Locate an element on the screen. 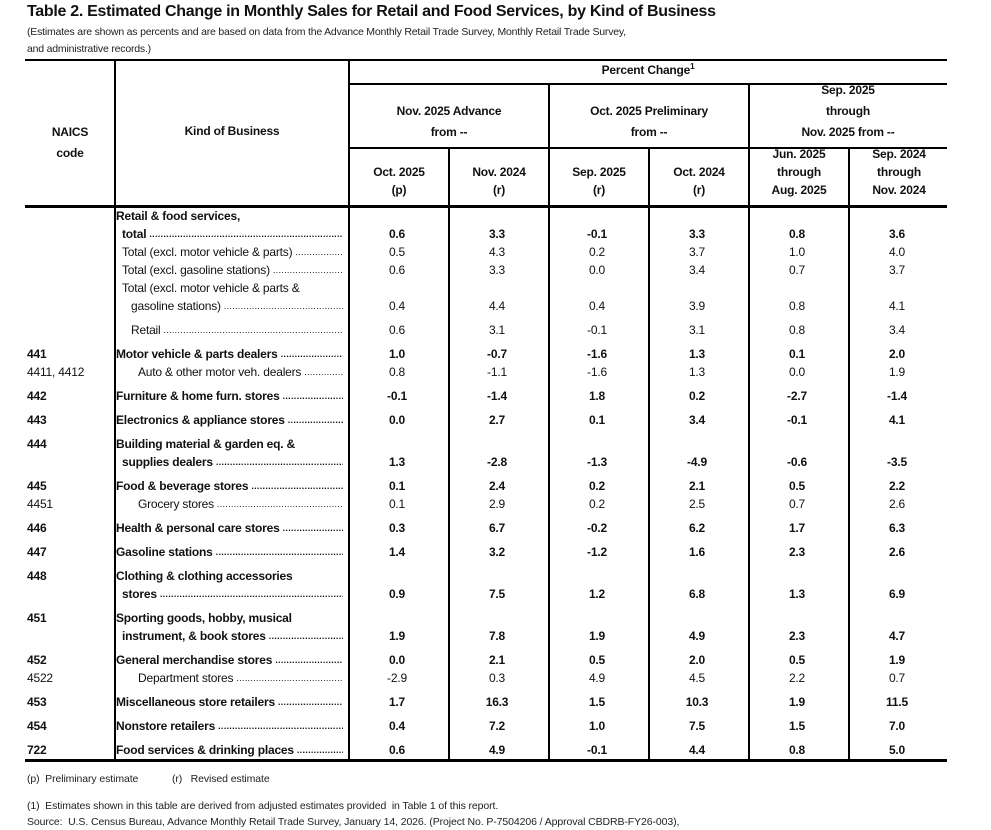  group-header-nov-2025: Nov. 2025 Advance from -- is located at coordinates (449, 122).